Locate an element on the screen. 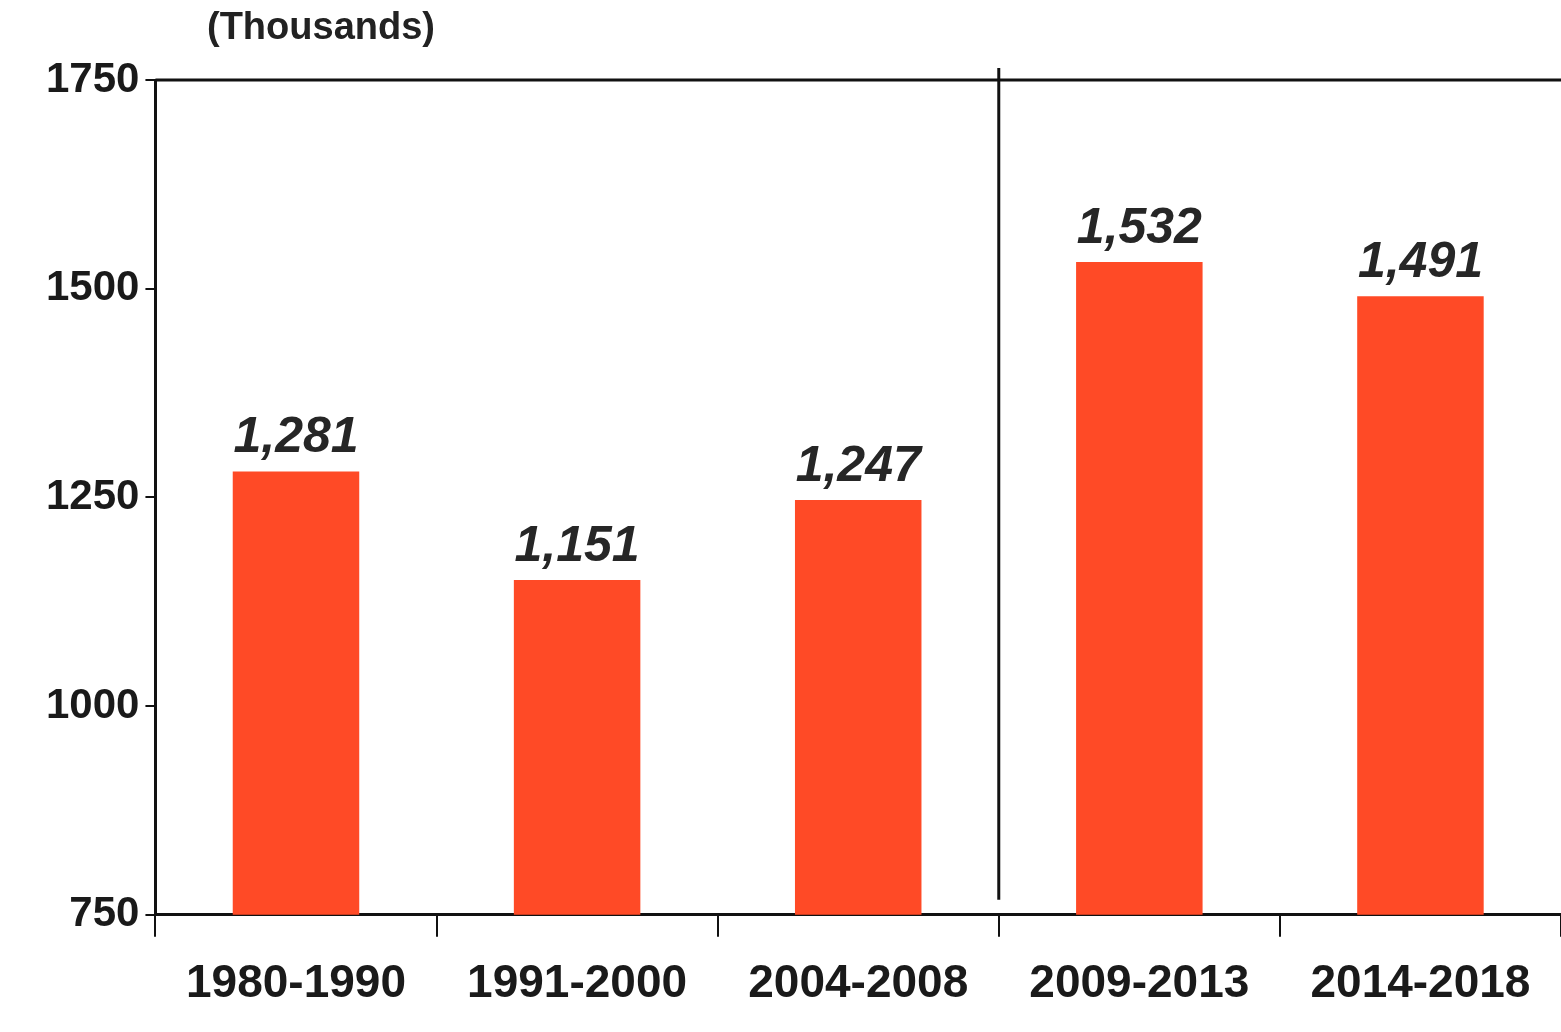 The height and width of the screenshot is (1032, 1561). data-label: 1,151 is located at coordinates (577, 543).